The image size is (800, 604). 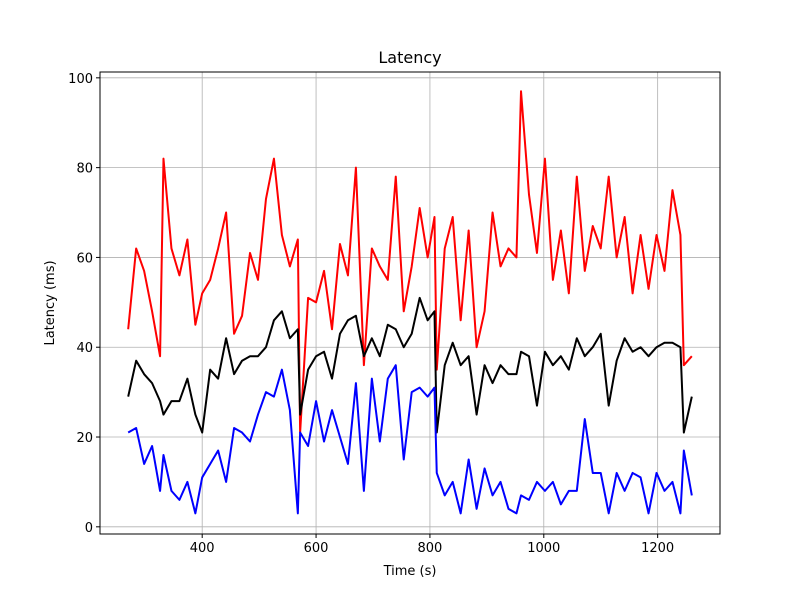 What do you see at coordinates (84, 258) in the screenshot?
I see `y-tick-label: 60` at bounding box center [84, 258].